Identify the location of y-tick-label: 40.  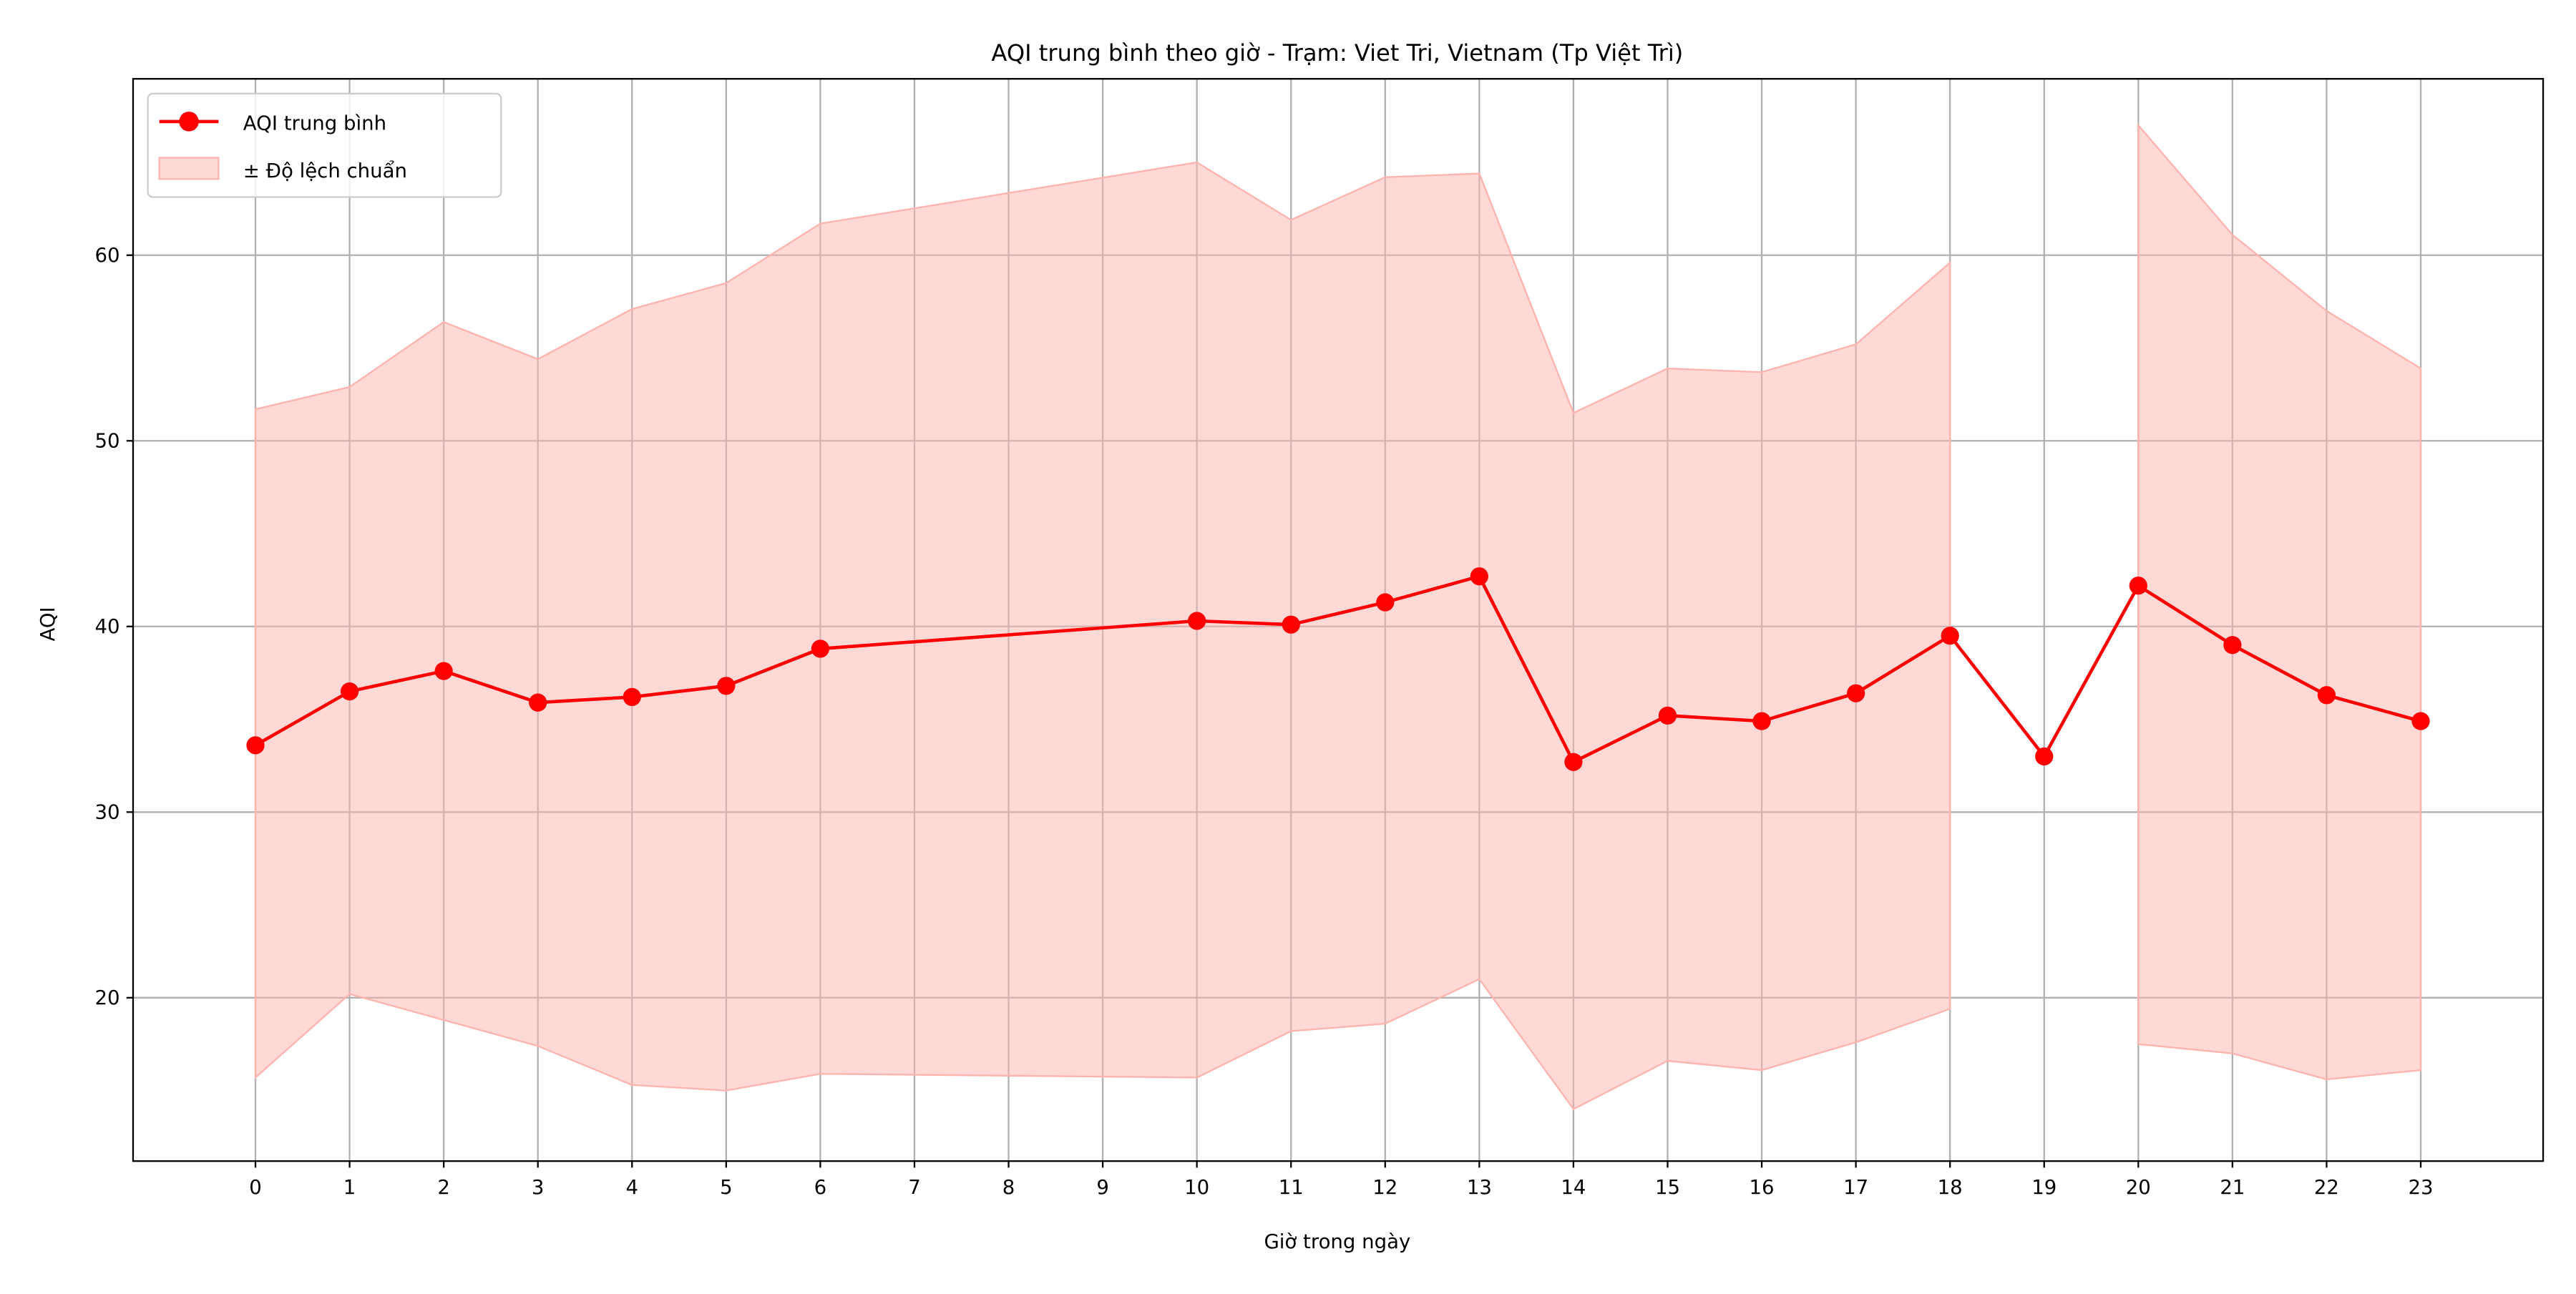
(107, 626).